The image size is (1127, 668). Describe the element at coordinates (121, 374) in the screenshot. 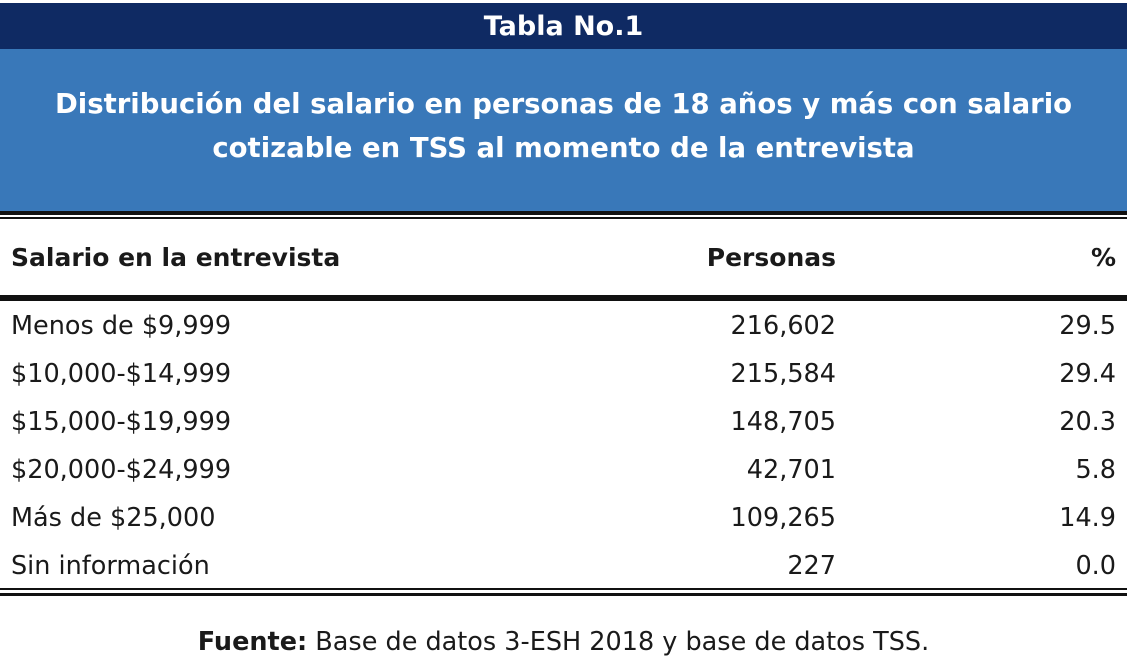

I see `row-label: $10,000-$14,999` at that location.